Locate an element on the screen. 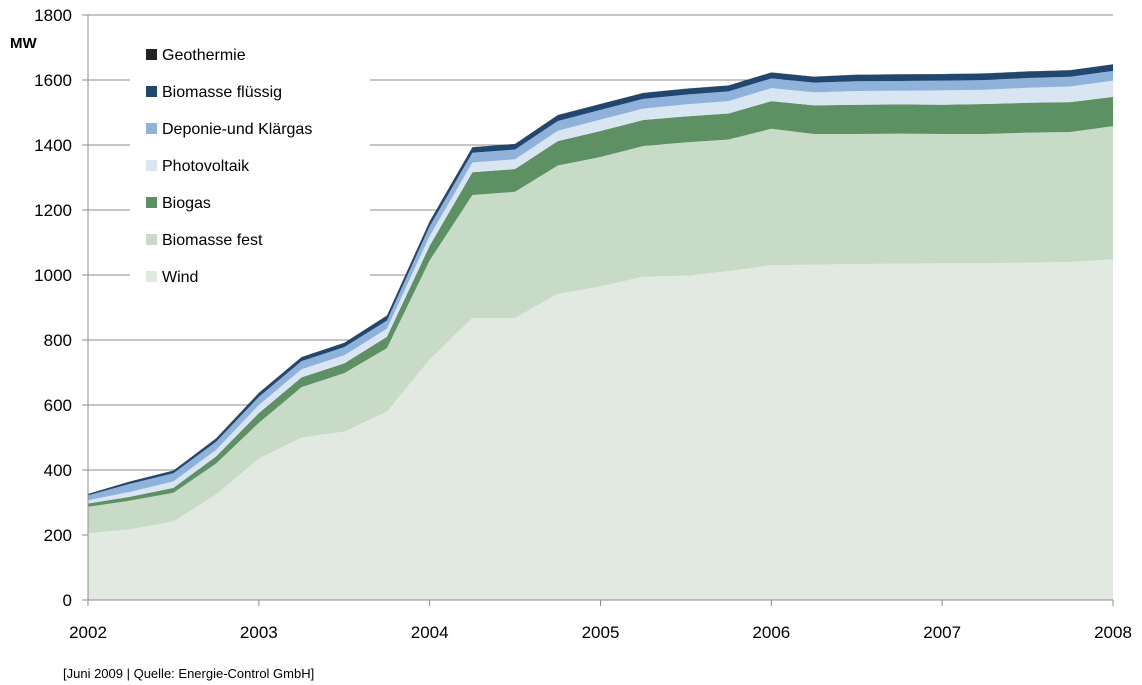 The height and width of the screenshot is (685, 1142). x-tick-label: 2008 is located at coordinates (1113, 632).